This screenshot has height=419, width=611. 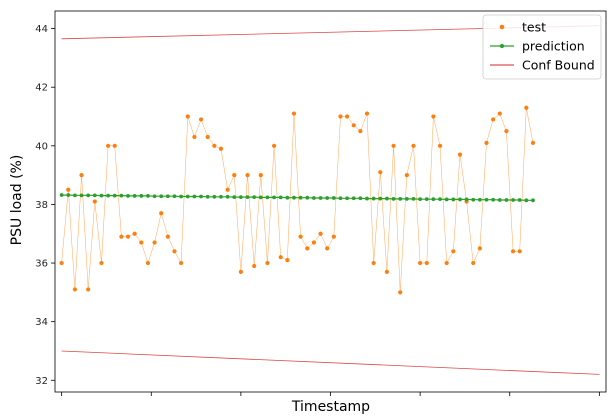 I want to click on y-tick-label: 42, so click(x=41, y=88).